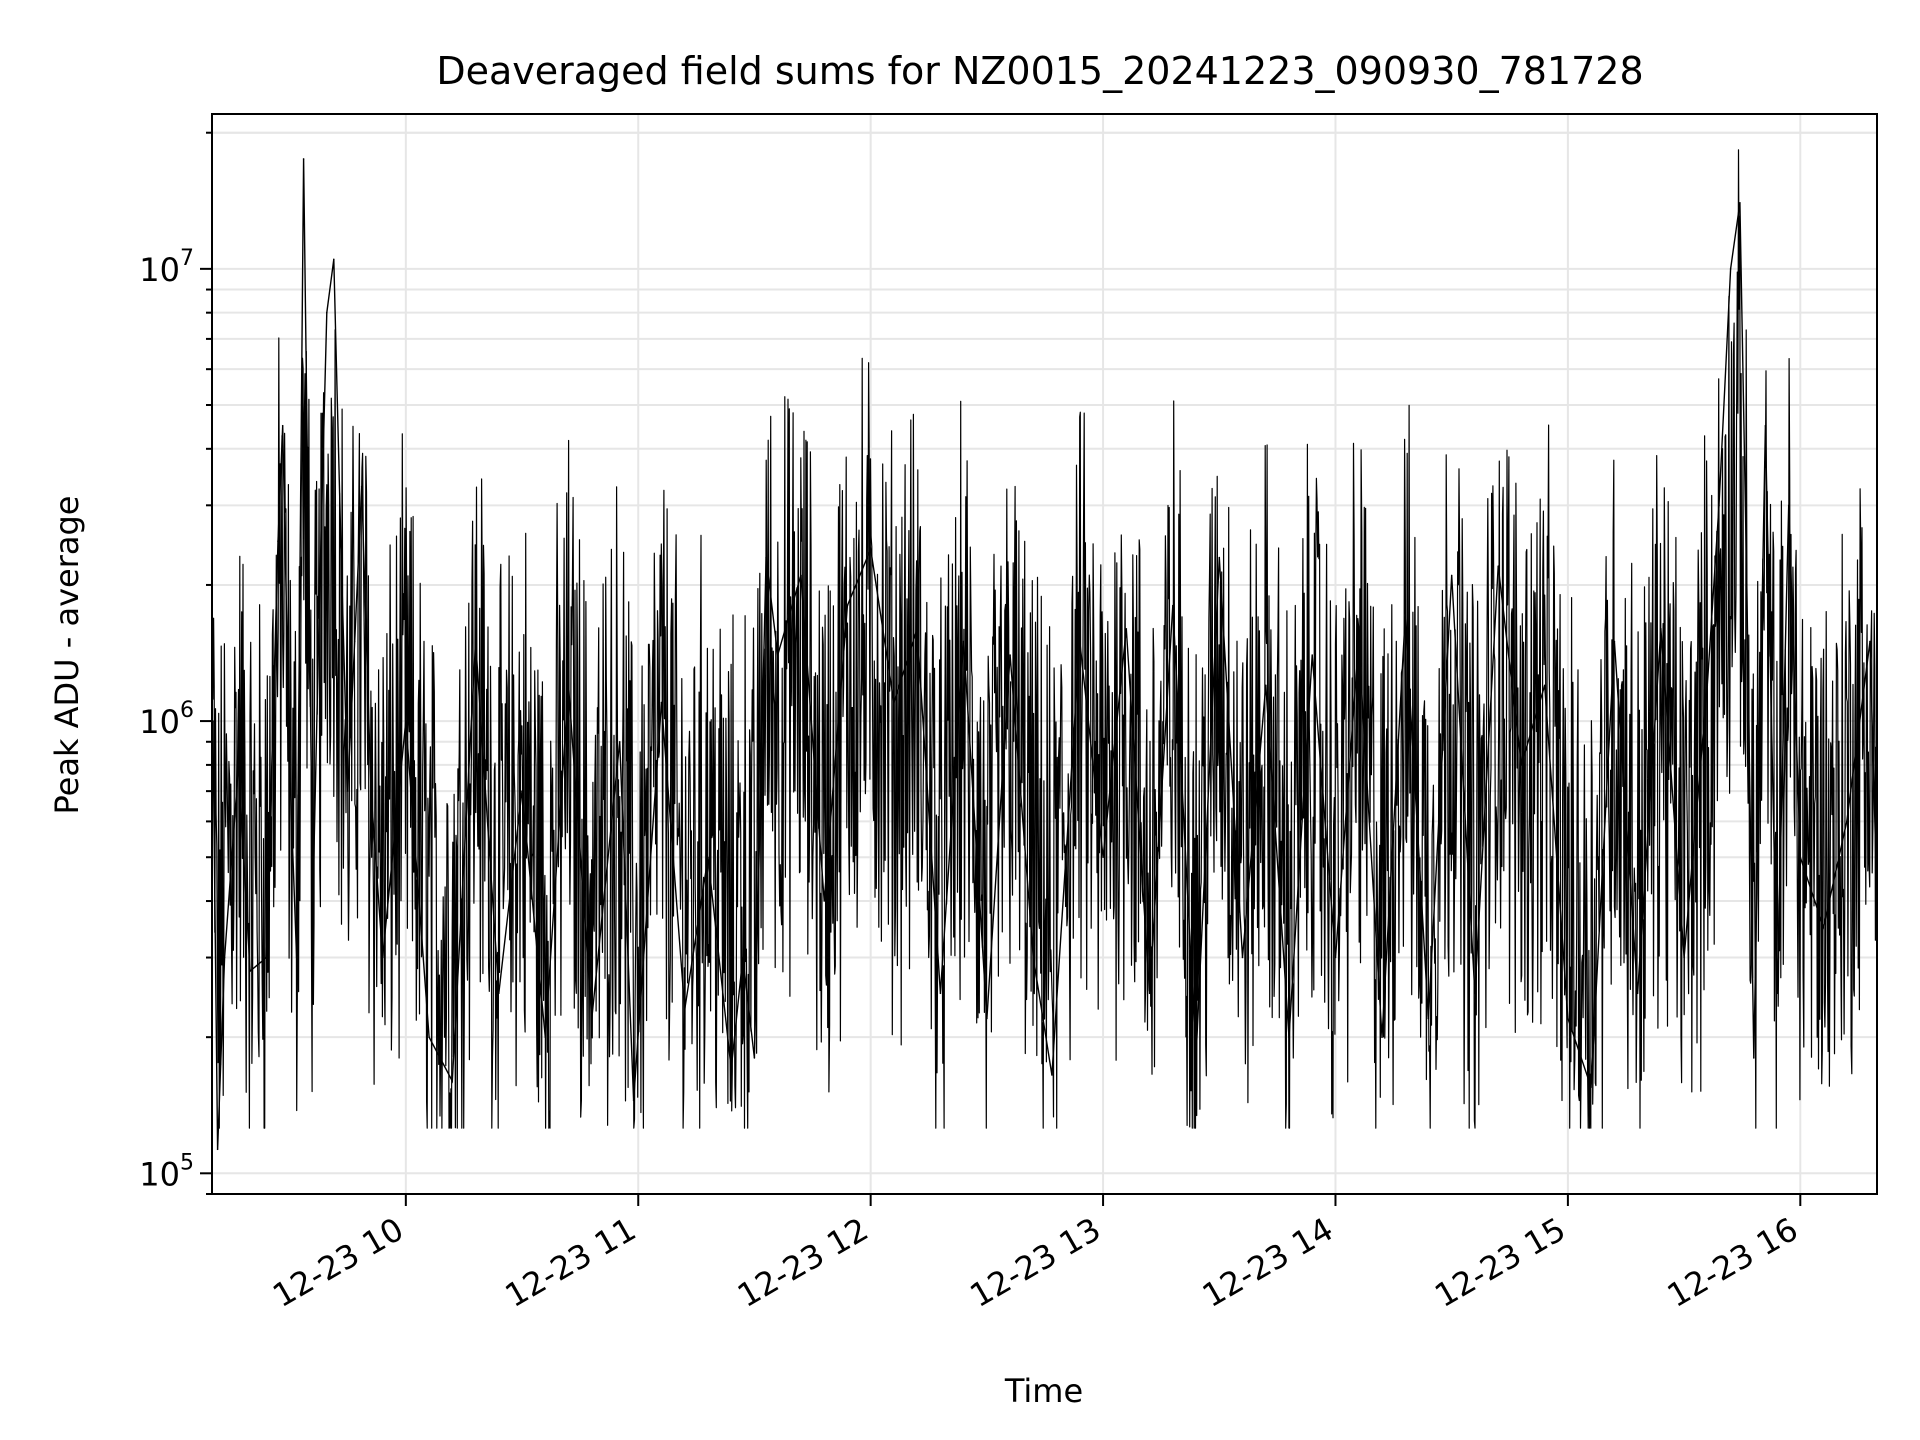 The height and width of the screenshot is (1440, 1920). Describe the element at coordinates (187, 1162) in the screenshot. I see `y-tick-exponent: 5` at that location.